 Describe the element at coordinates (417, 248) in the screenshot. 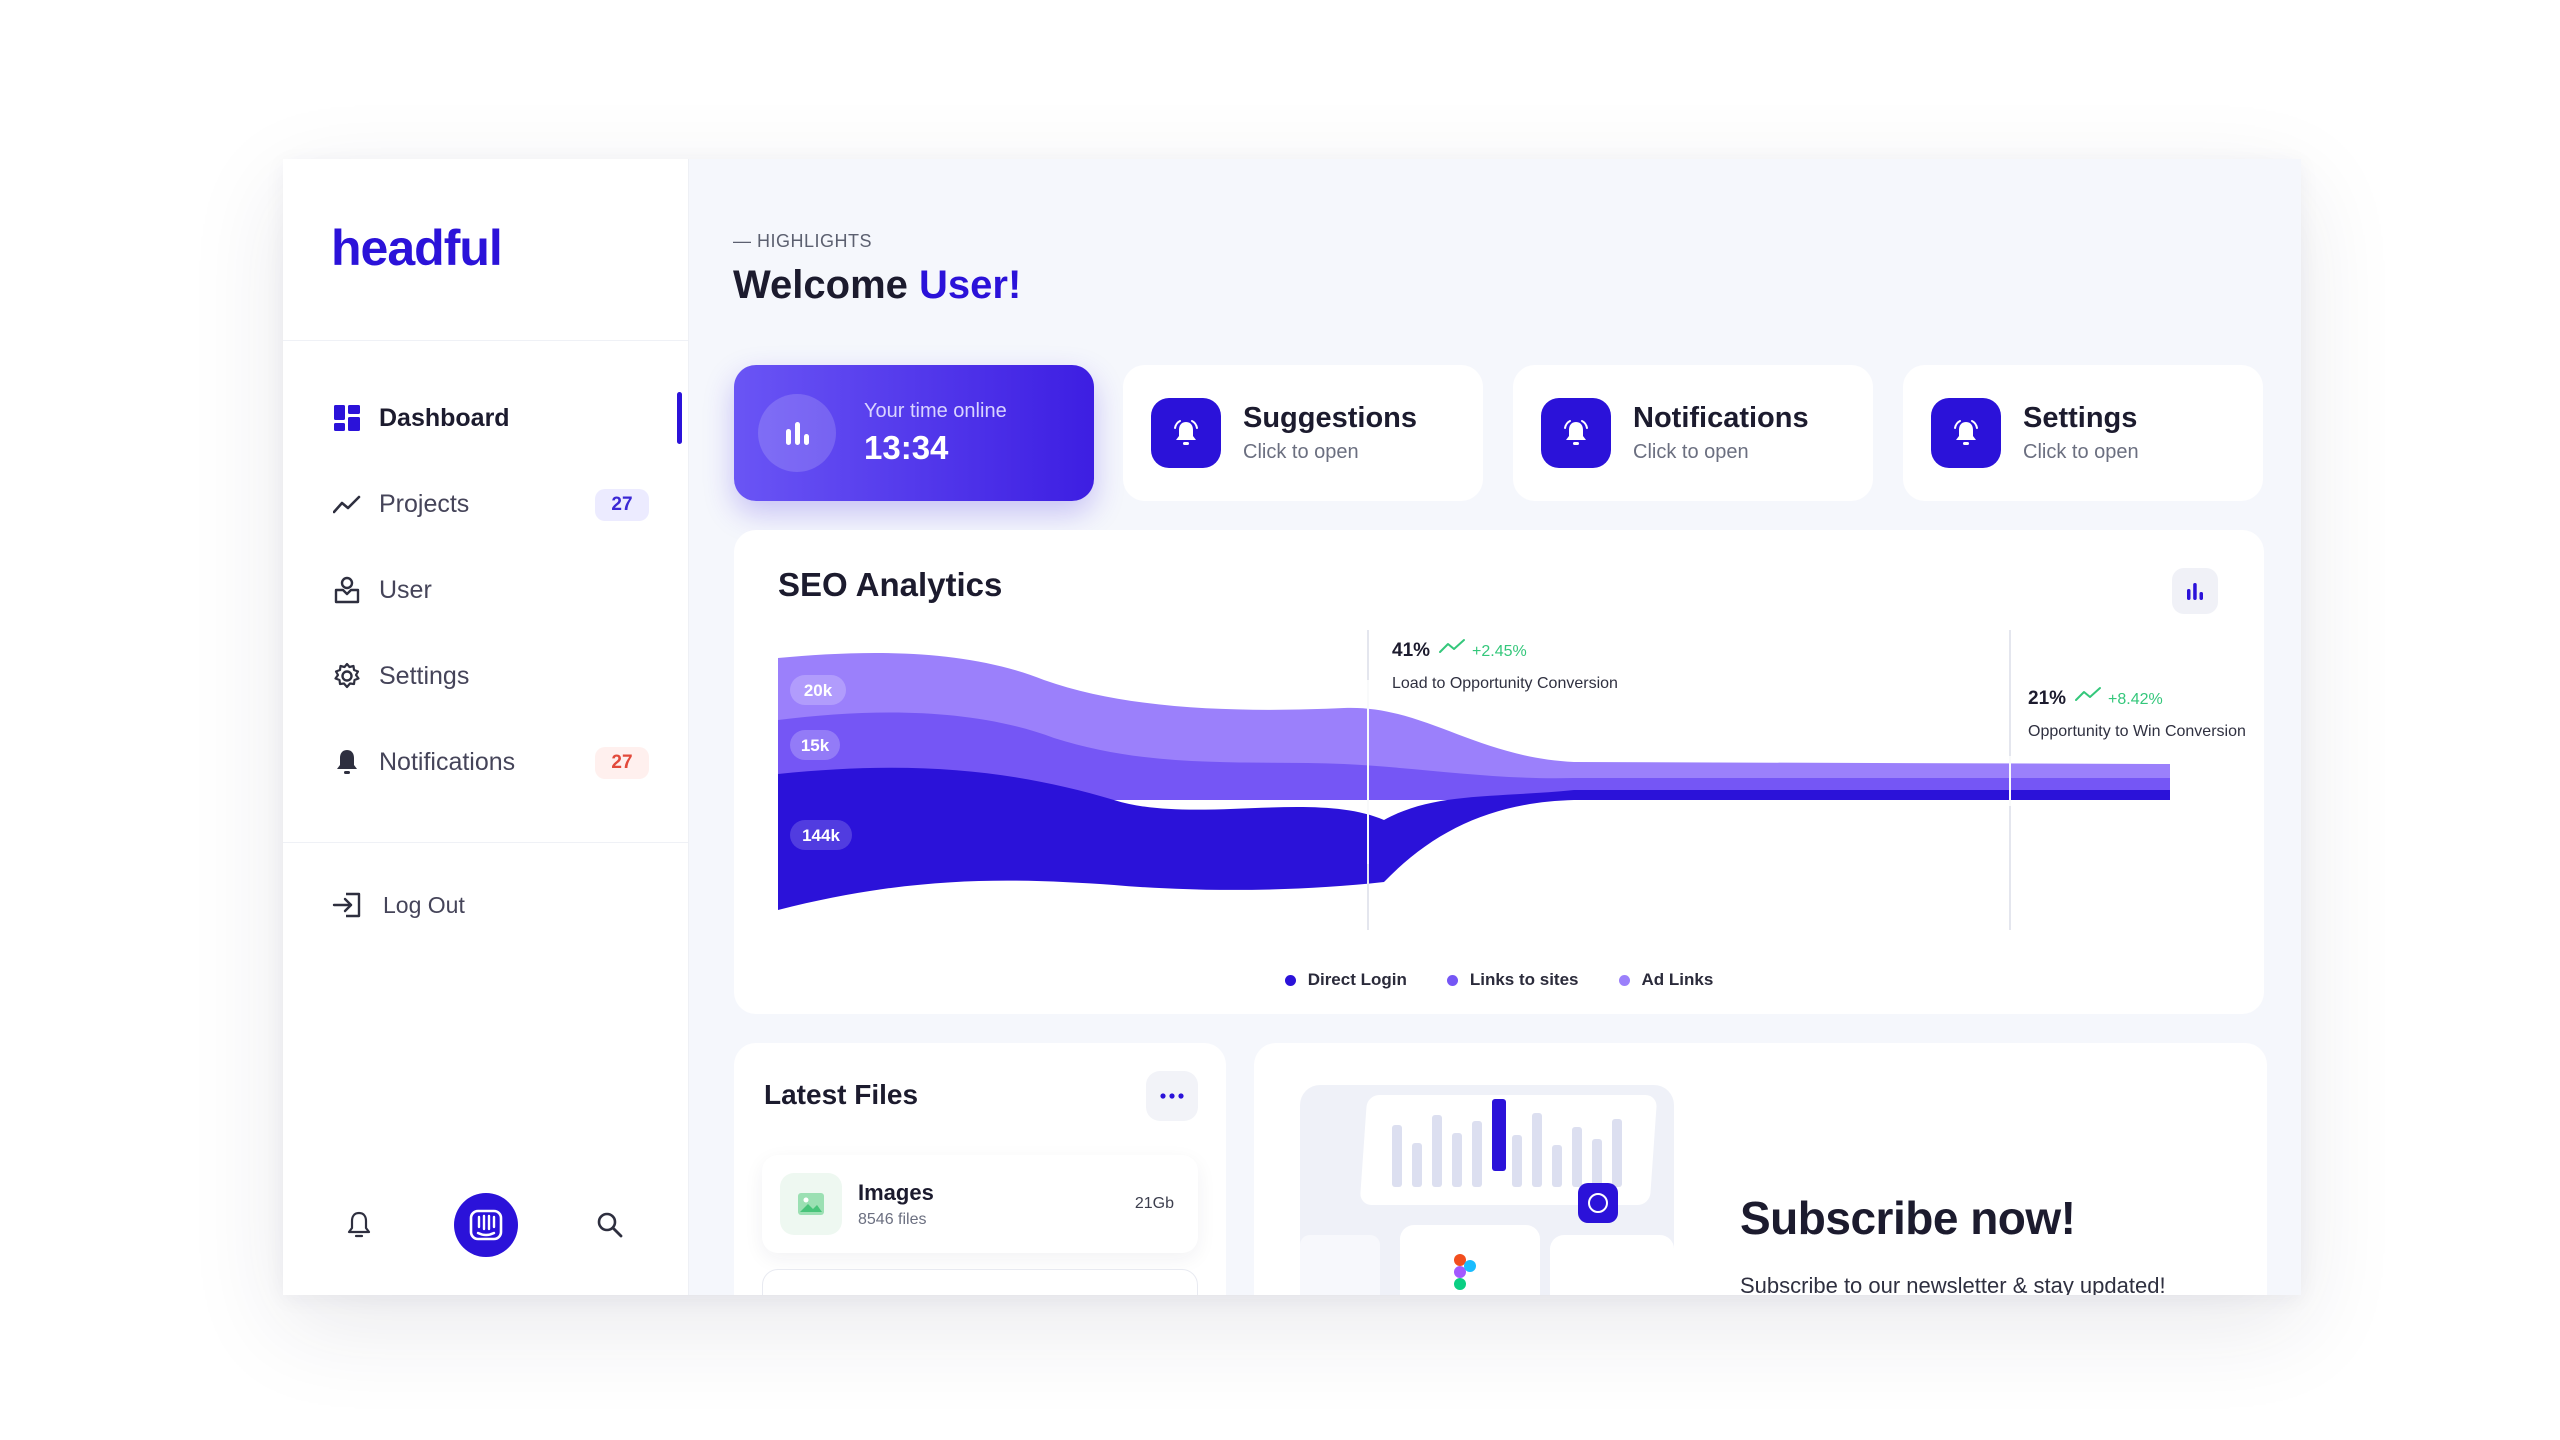

I see `brand-logo: headful` at that location.